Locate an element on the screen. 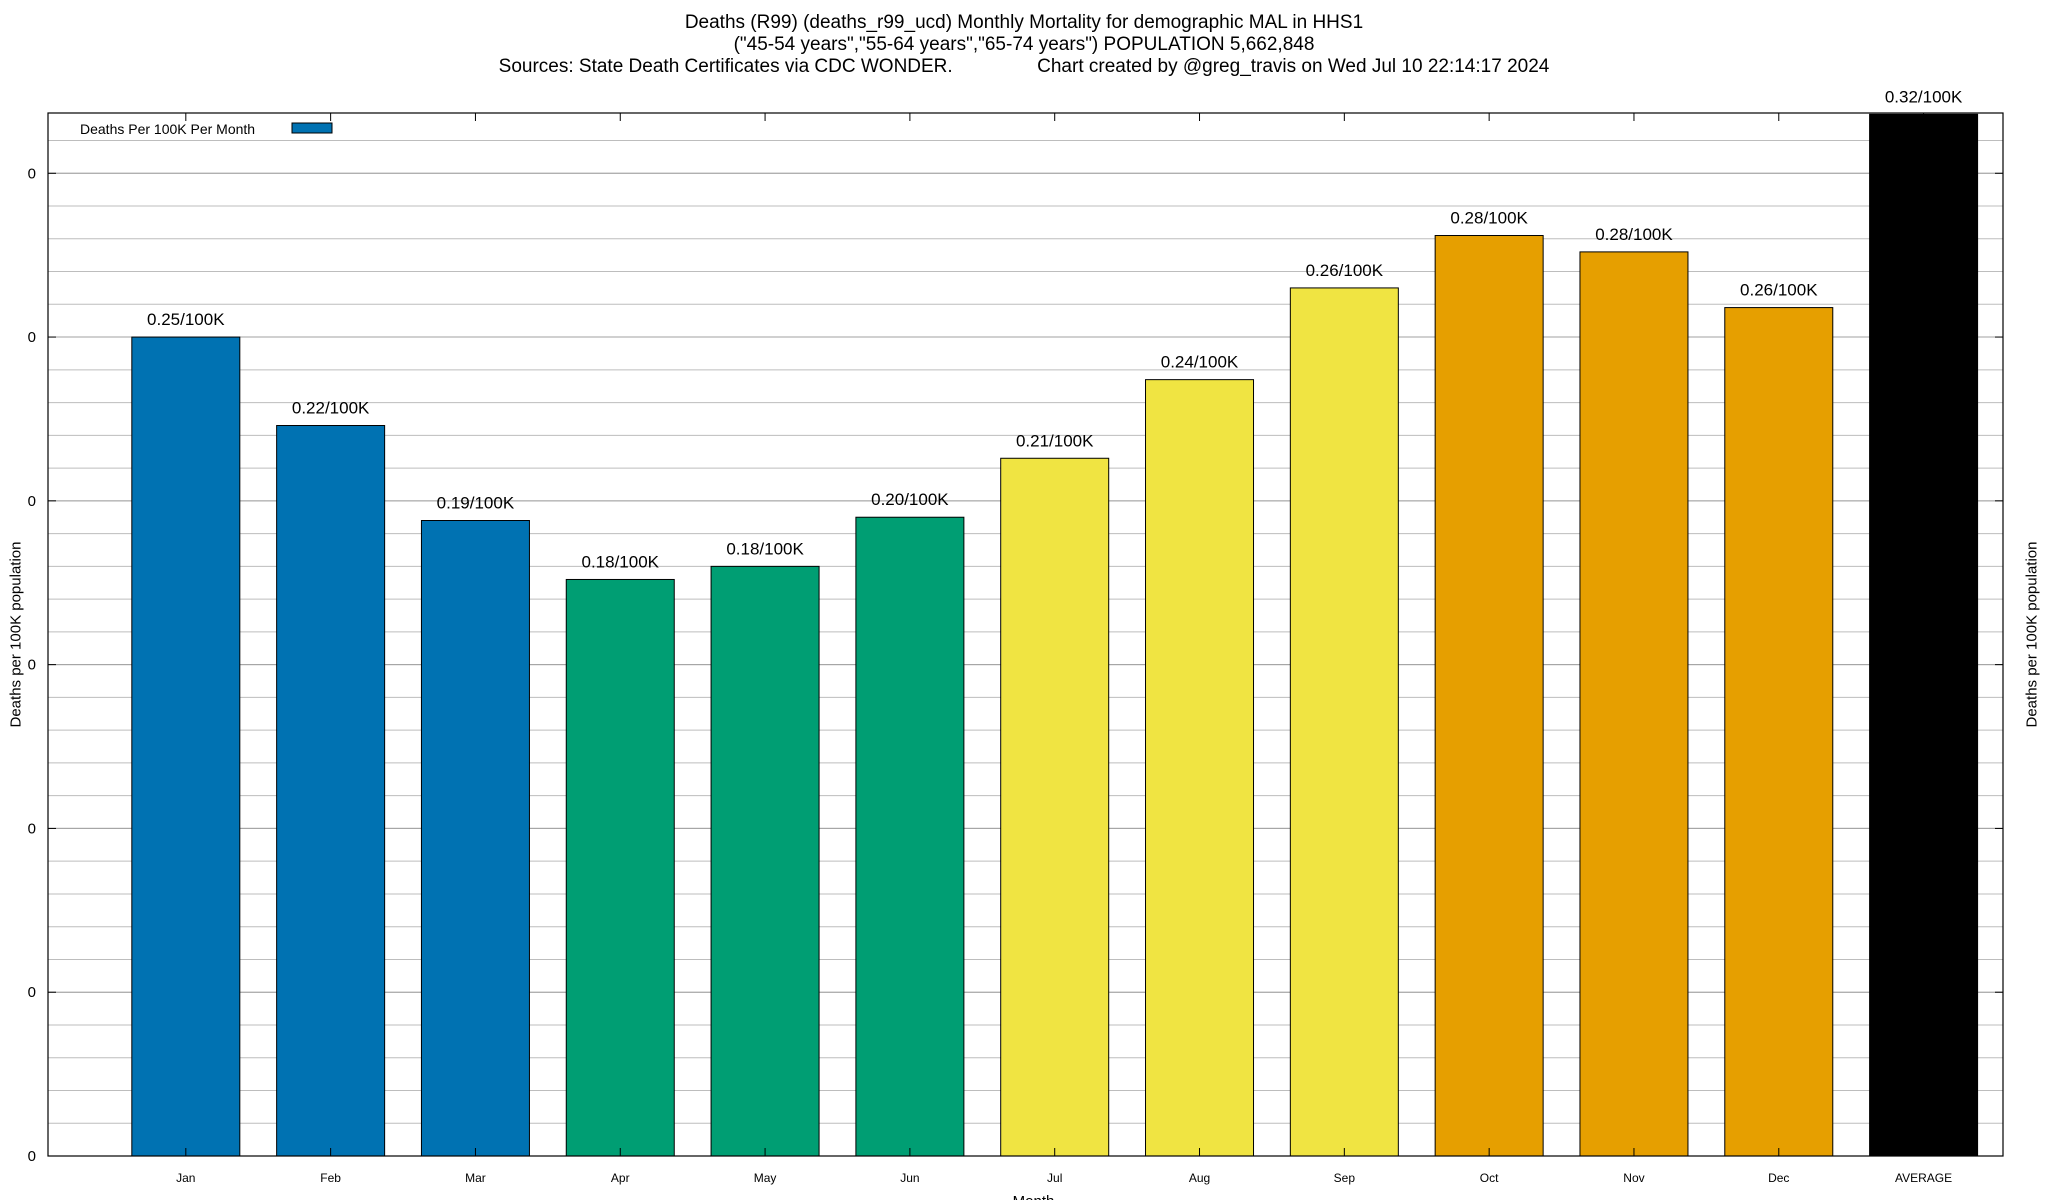 The width and height of the screenshot is (2048, 1200). y-axis-title-left: Deaths per 100K population is located at coordinates (16, 634).